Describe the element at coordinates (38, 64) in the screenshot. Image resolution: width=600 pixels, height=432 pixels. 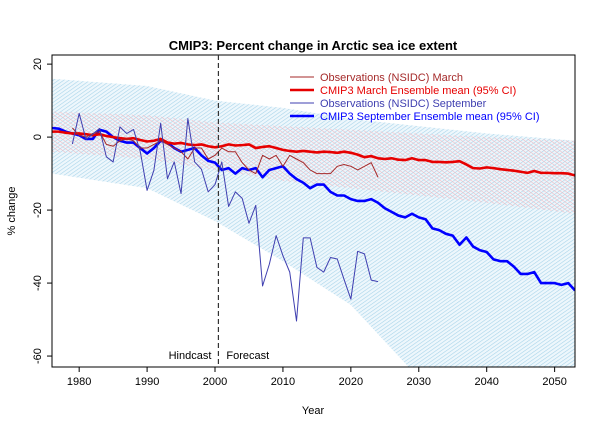
I see `y-tick-label: 20` at that location.